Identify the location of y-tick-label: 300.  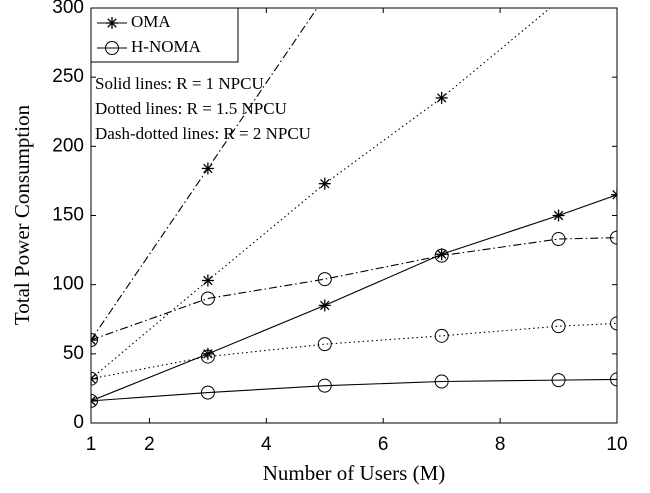
(68, 9).